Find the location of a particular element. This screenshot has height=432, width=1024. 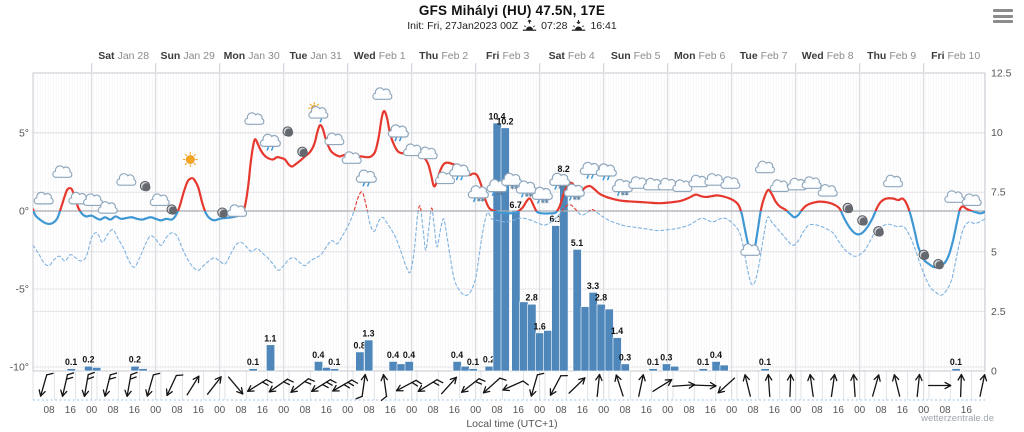

sunrise-icon is located at coordinates (529, 25).